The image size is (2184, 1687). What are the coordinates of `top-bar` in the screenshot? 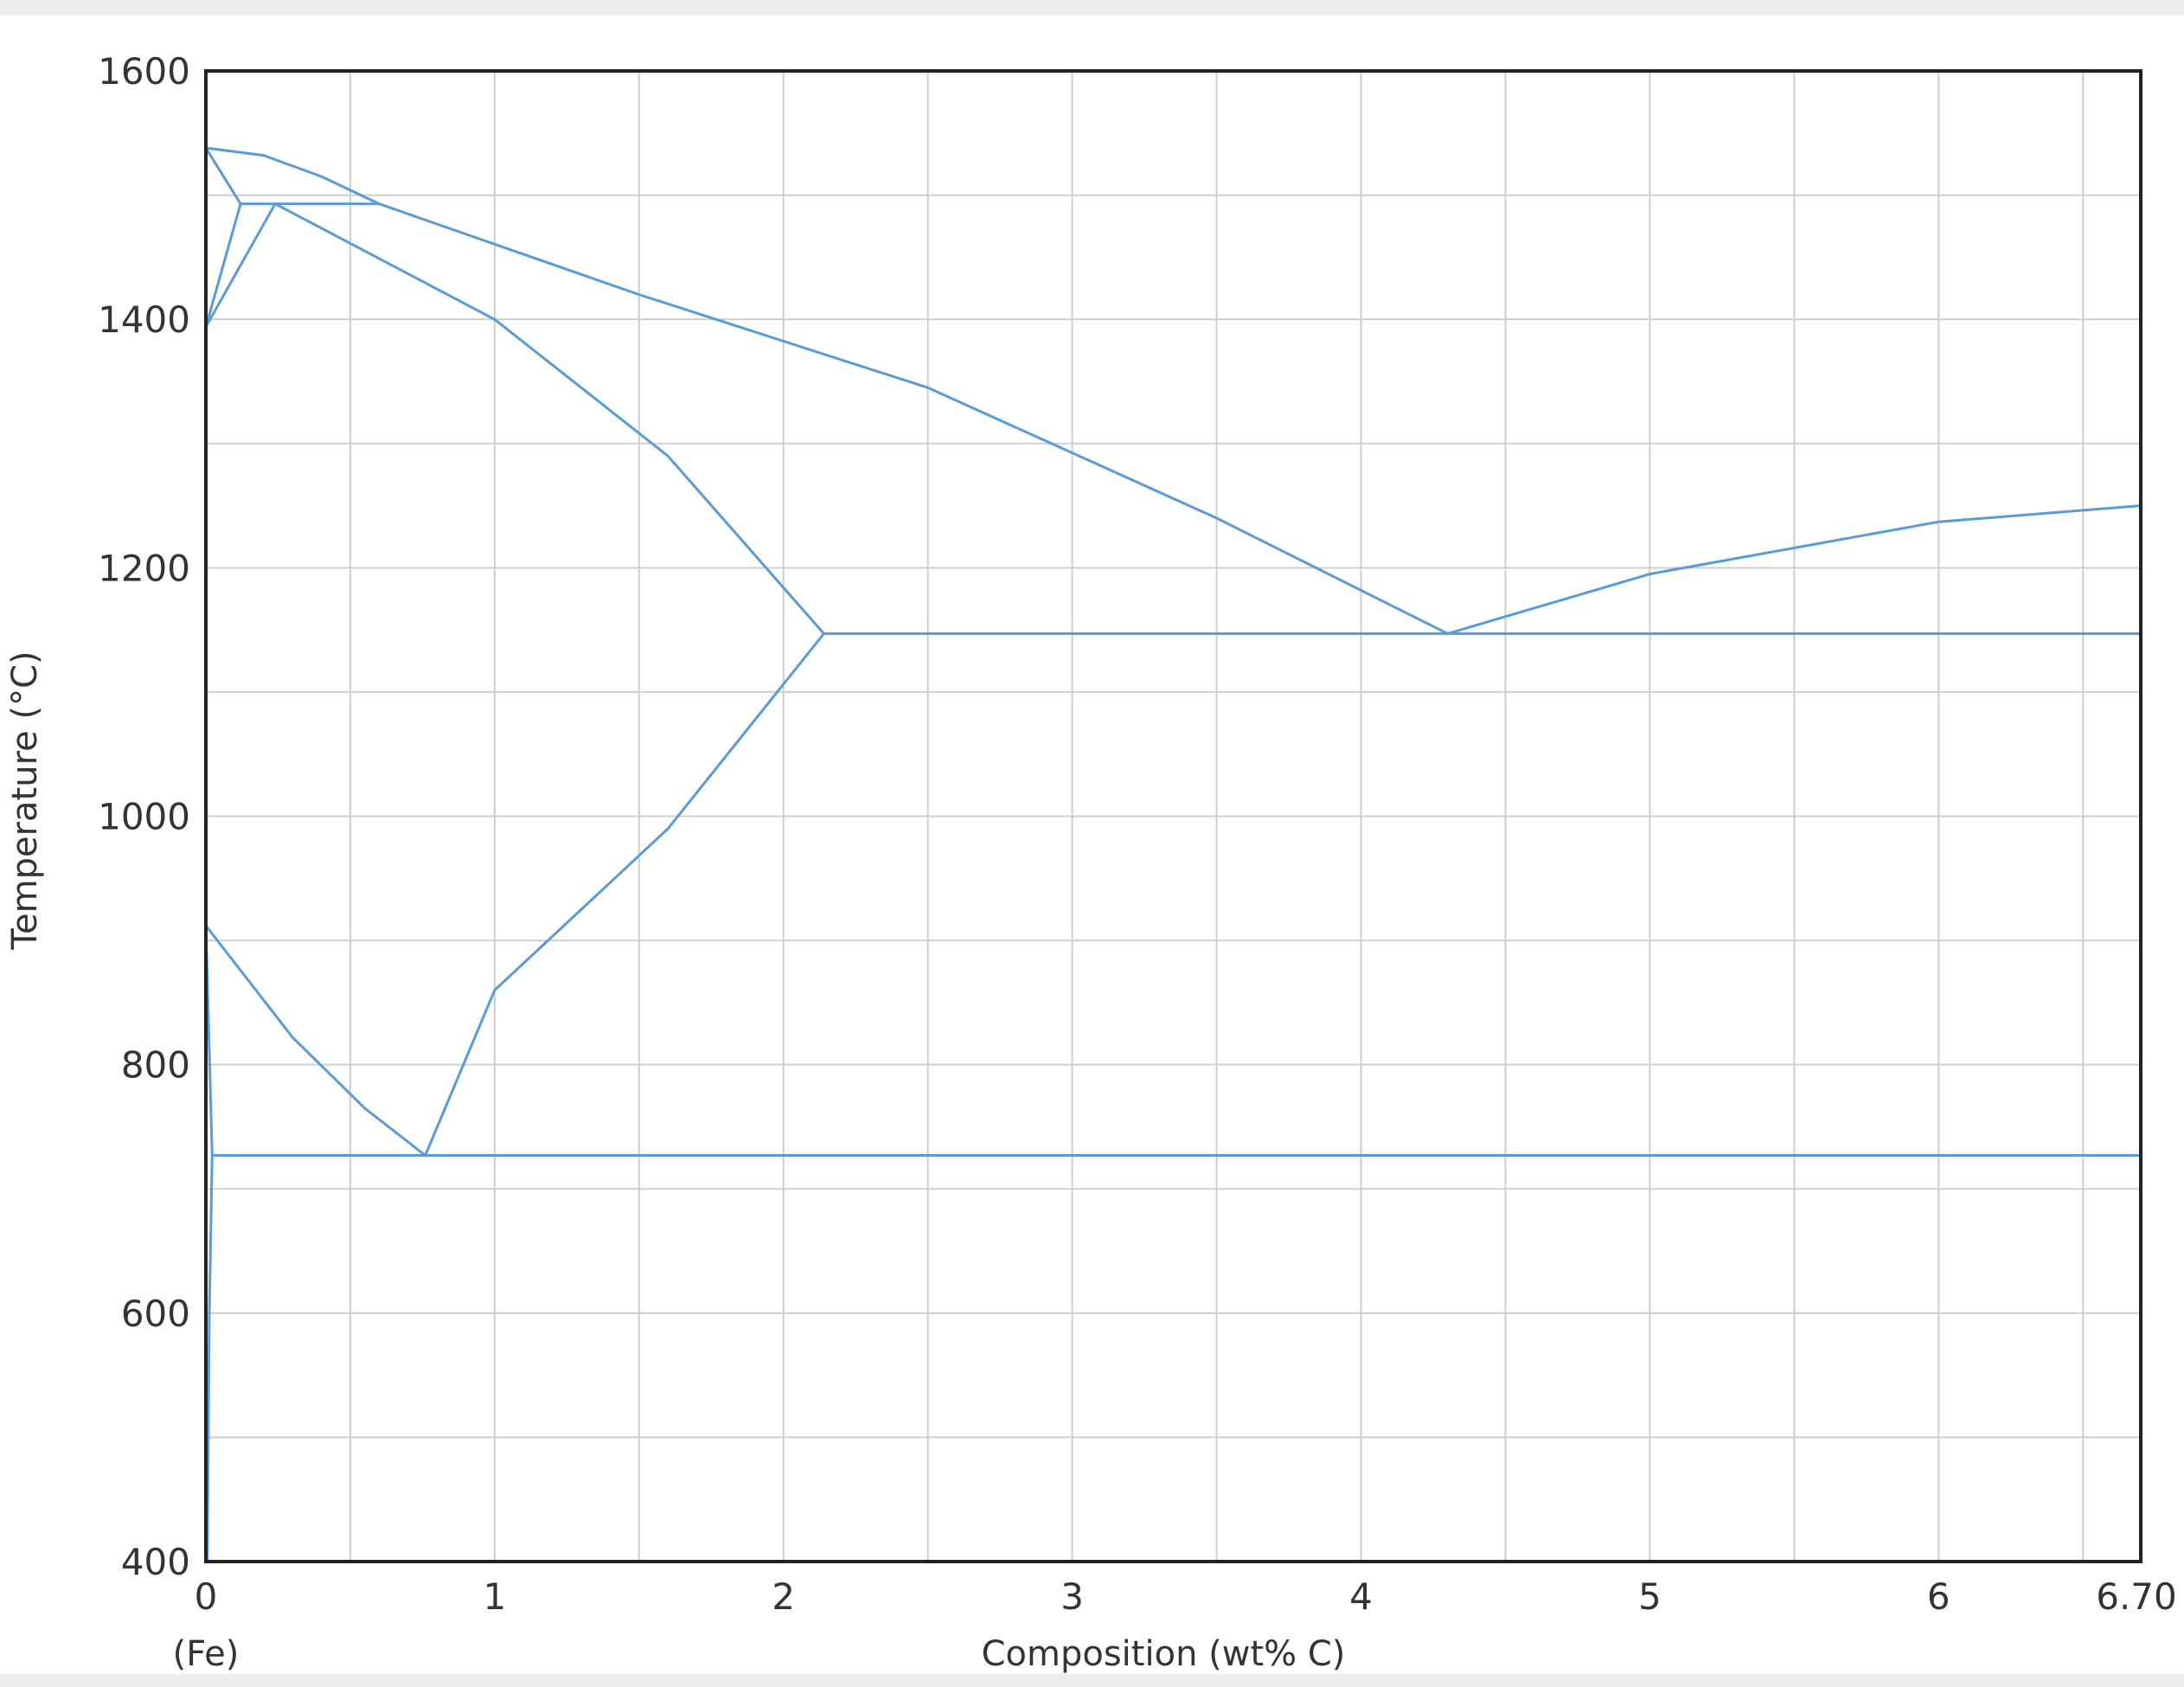 It's located at (1092, 8).